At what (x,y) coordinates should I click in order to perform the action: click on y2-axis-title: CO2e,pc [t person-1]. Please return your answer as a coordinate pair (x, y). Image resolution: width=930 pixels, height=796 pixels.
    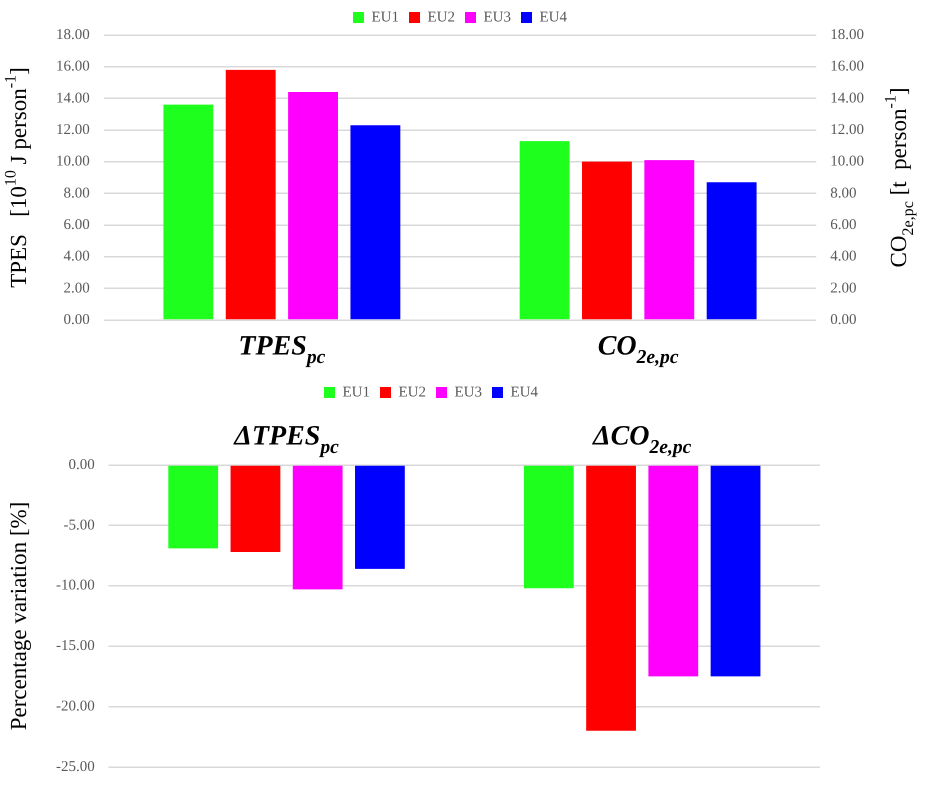
    Looking at the image, I should click on (899, 177).